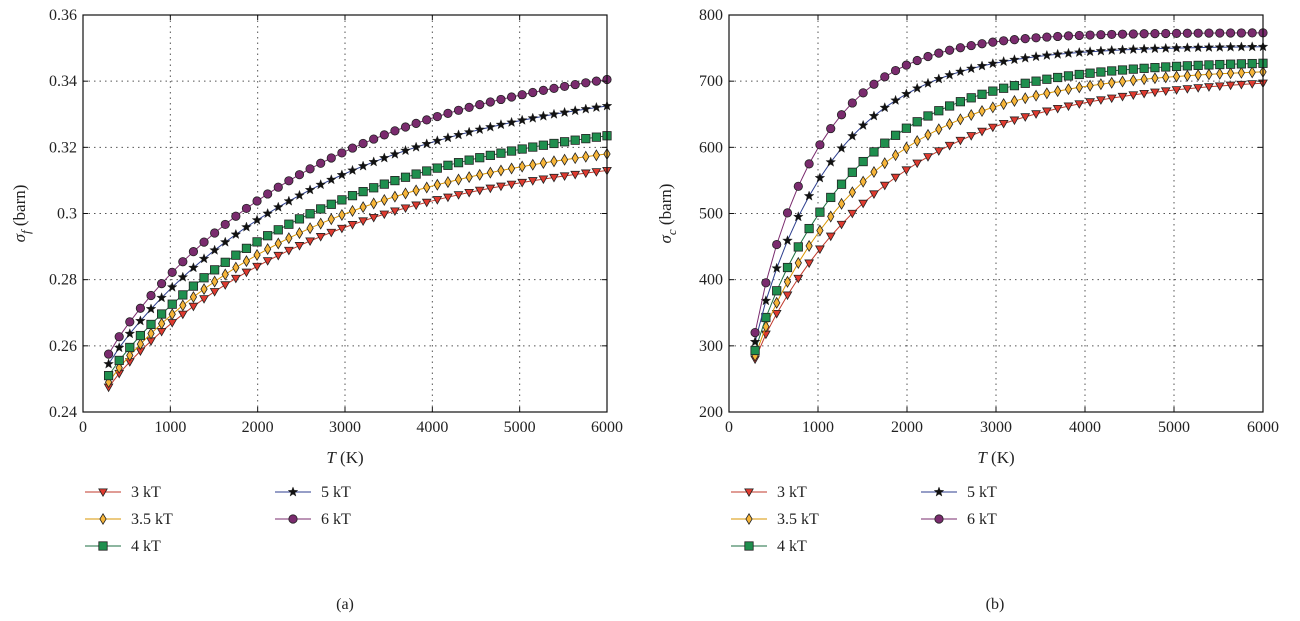 This screenshot has height=621, width=1300. I want to click on legend-label: 5 kT, so click(336, 492).